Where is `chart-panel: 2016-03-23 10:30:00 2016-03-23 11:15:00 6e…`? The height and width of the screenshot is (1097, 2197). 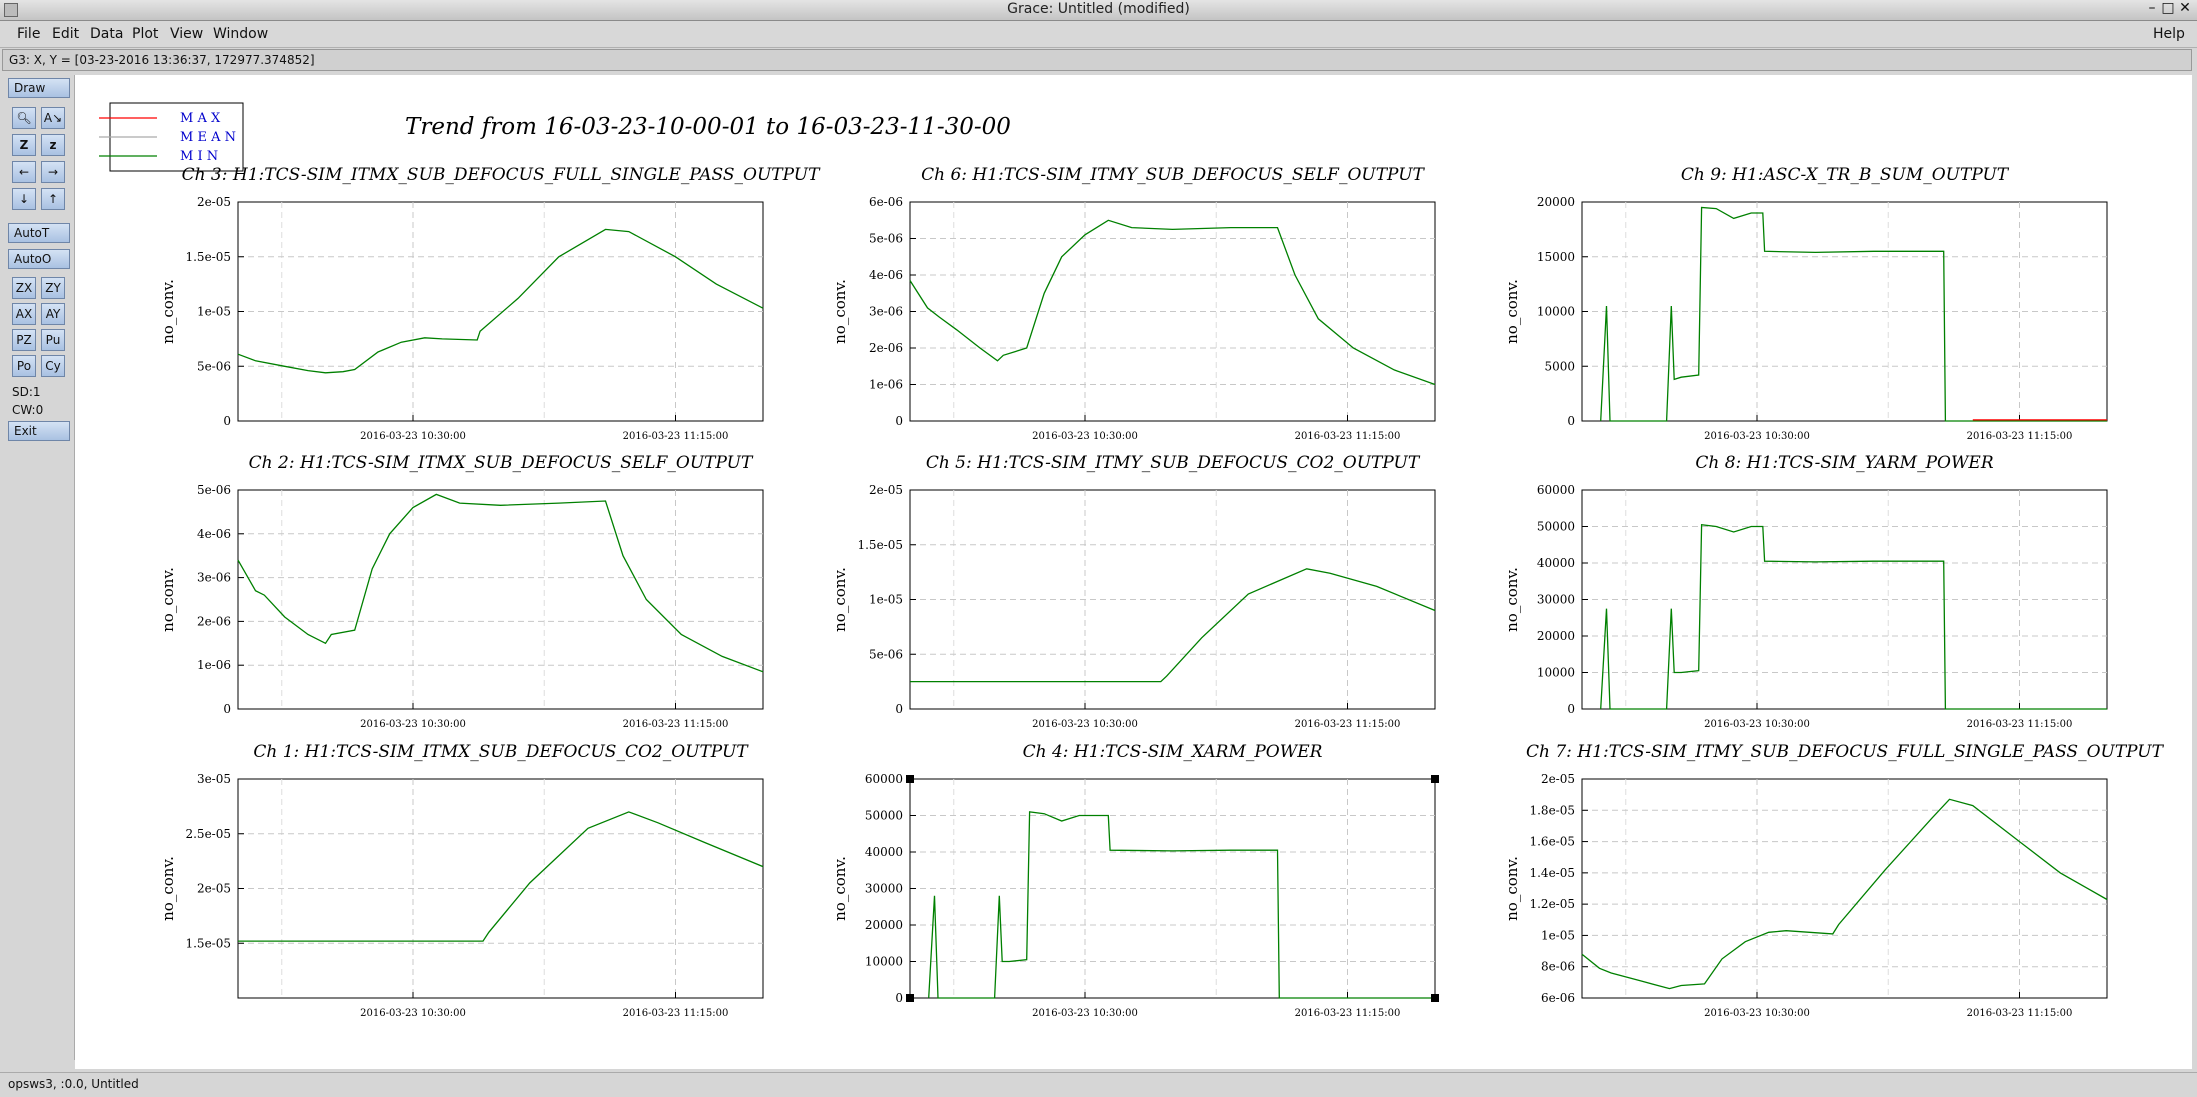
chart-panel: 2016-03-23 10:30:00 2016-03-23 11:15:00 6e… is located at coordinates (1834, 880).